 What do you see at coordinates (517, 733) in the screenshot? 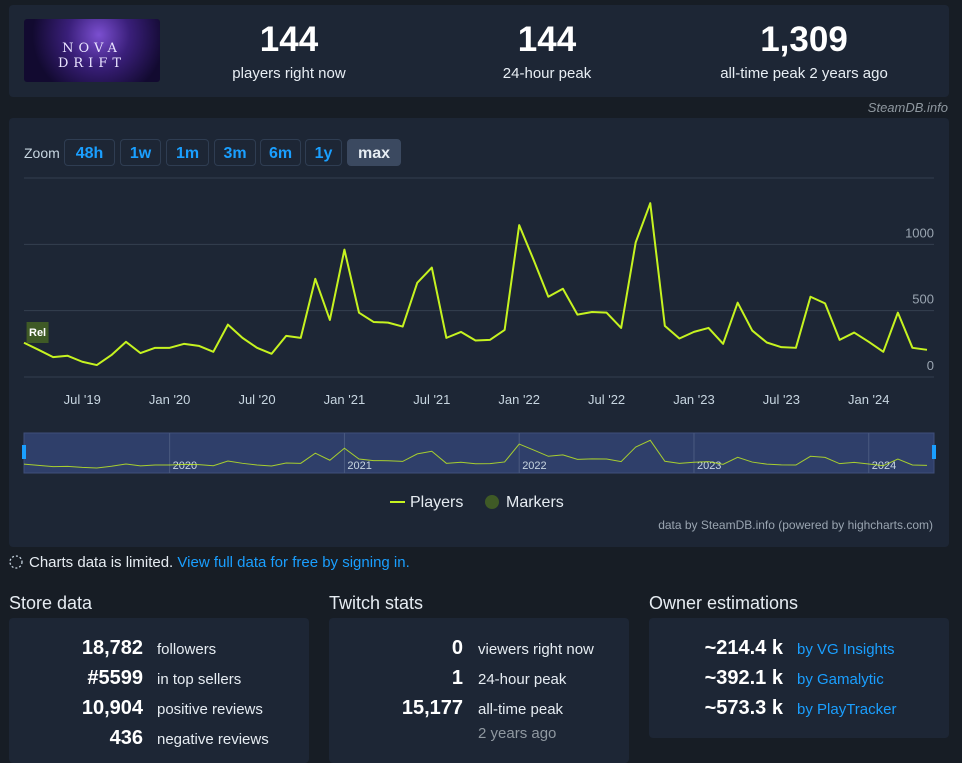
I see `twitch-note: 2 years ago` at bounding box center [517, 733].